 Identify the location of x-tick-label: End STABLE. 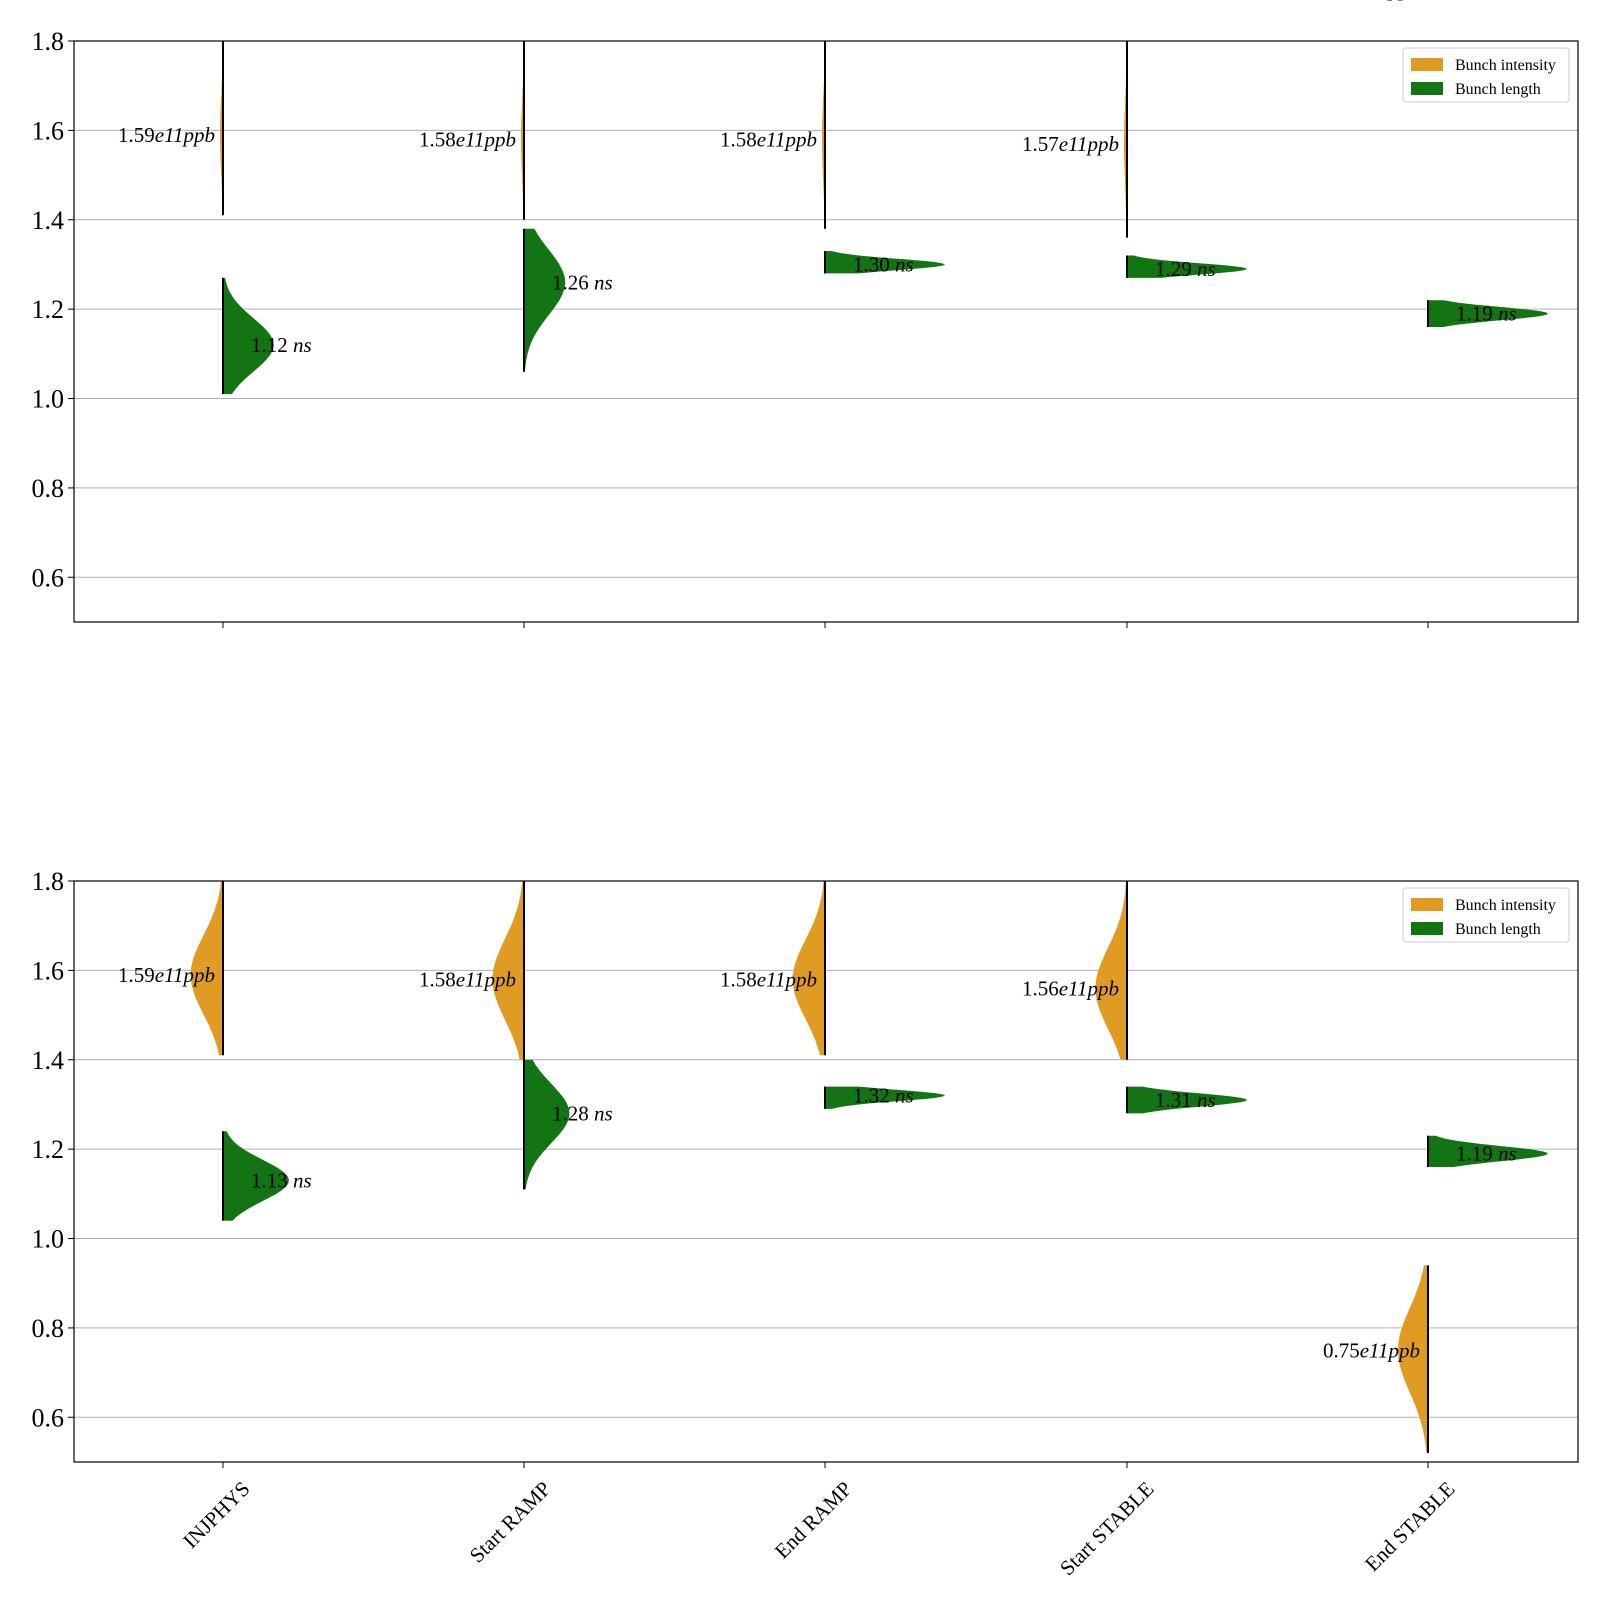
(1410, 1527).